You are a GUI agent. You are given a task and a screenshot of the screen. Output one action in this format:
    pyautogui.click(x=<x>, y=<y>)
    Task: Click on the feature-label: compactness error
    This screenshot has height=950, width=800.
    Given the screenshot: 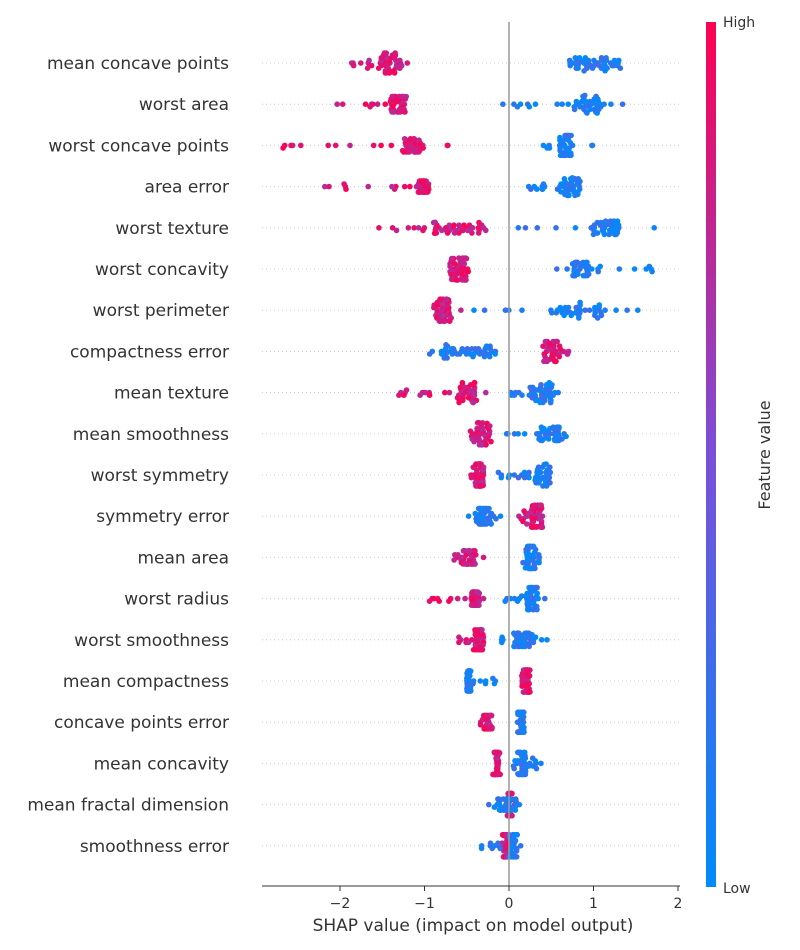 What is the action you would take?
    pyautogui.click(x=149, y=352)
    